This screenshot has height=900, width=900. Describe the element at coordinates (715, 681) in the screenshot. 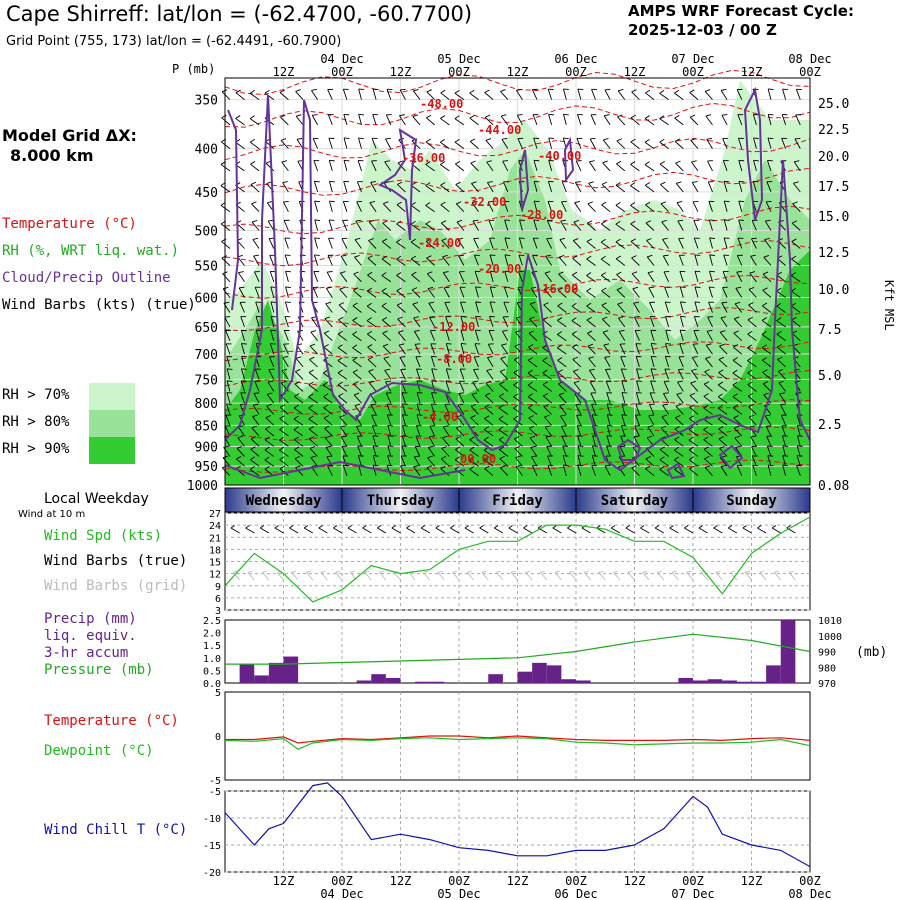

I see `precip-bar` at that location.